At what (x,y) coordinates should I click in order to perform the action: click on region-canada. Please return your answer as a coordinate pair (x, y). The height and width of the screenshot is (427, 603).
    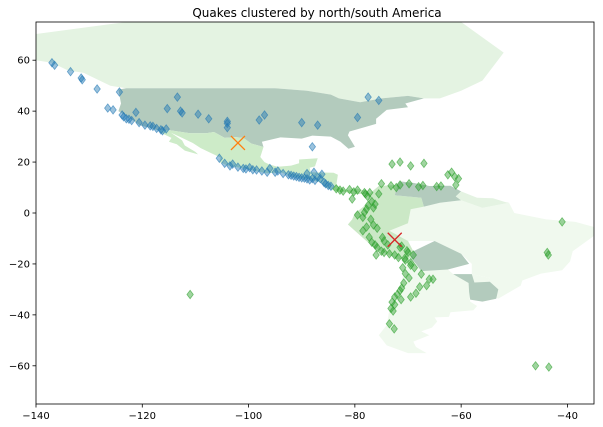
    Looking at the image, I should click on (270, 62).